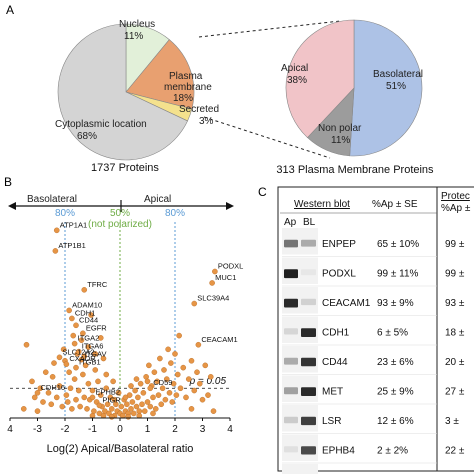 This screenshot has height=474, width=474. I want to click on point-label-slc12a2: SLC12A2, so click(79, 351).